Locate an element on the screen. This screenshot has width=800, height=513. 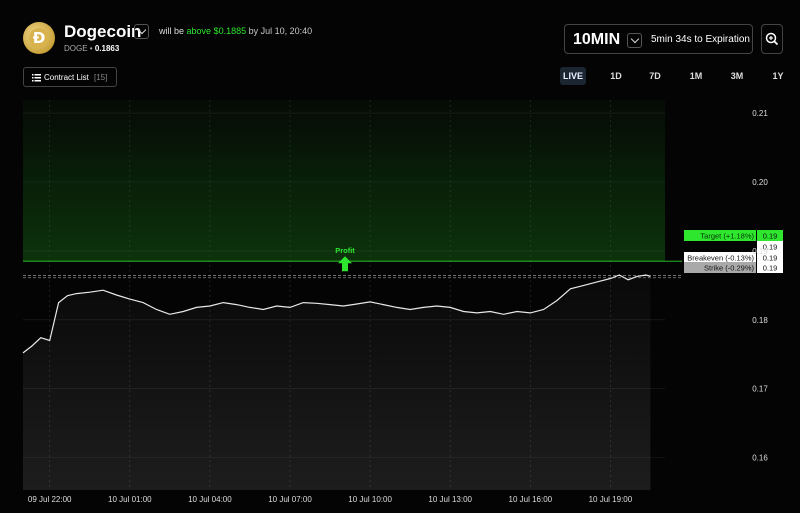
contract-list-button: Contract List [15] is located at coordinates (70, 77).